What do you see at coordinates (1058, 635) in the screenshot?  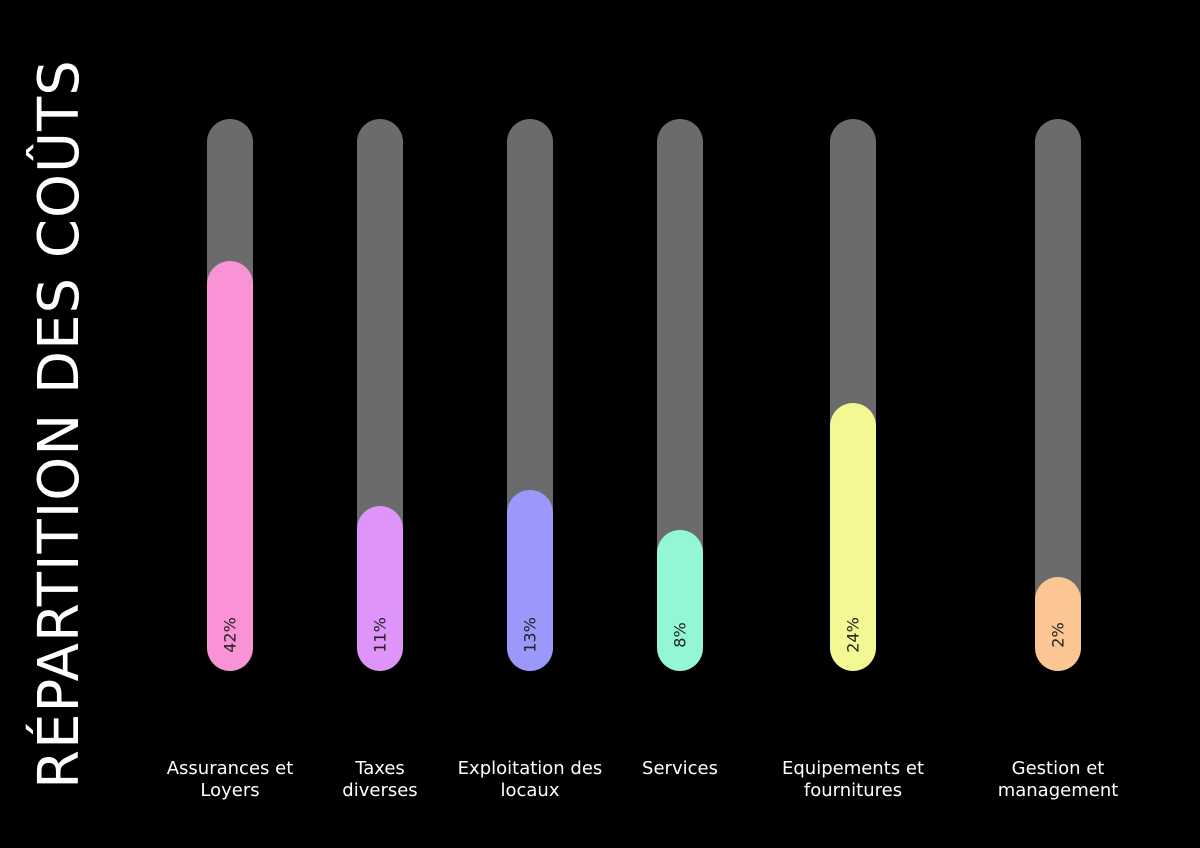 I see `bar-value-label: 2%` at bounding box center [1058, 635].